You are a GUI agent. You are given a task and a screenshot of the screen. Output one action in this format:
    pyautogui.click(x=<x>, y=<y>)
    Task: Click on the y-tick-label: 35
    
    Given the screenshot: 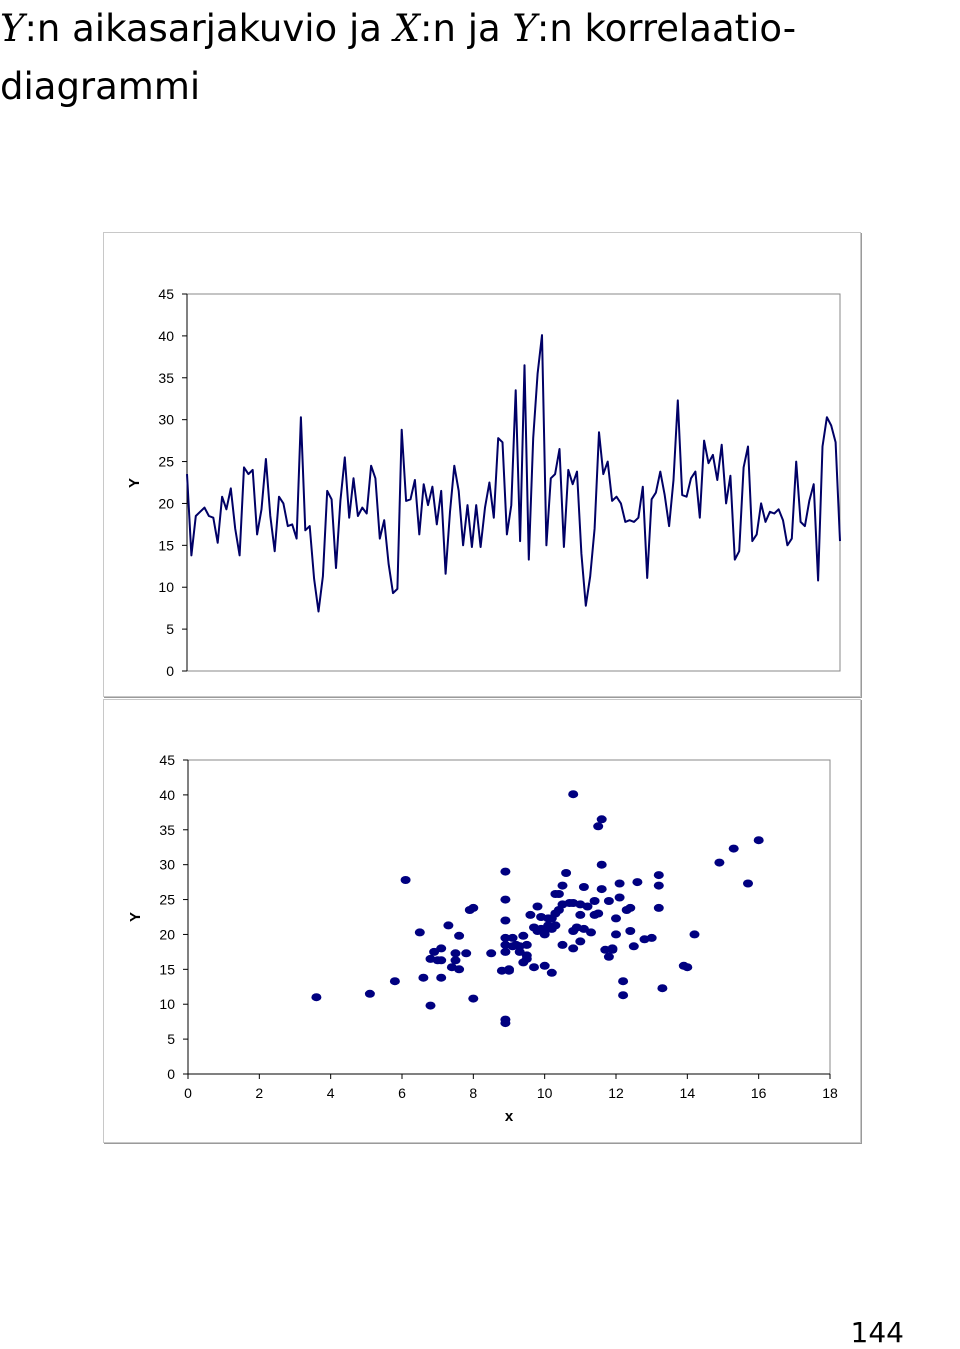 What is the action you would take?
    pyautogui.click(x=166, y=378)
    